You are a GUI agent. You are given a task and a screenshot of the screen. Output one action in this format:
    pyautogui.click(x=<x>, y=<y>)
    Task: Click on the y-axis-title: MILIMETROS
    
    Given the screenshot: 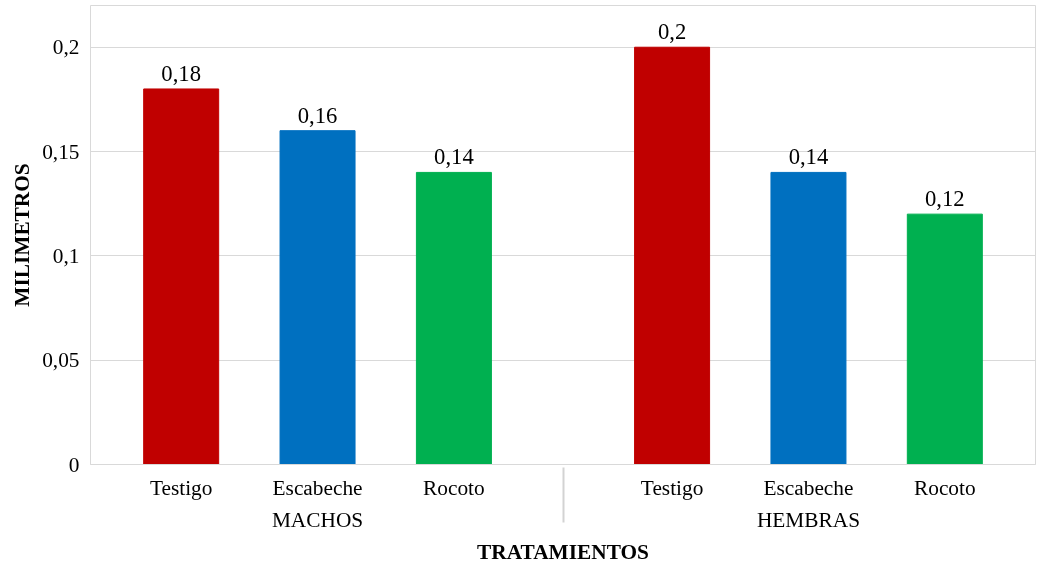 What is the action you would take?
    pyautogui.click(x=22, y=235)
    